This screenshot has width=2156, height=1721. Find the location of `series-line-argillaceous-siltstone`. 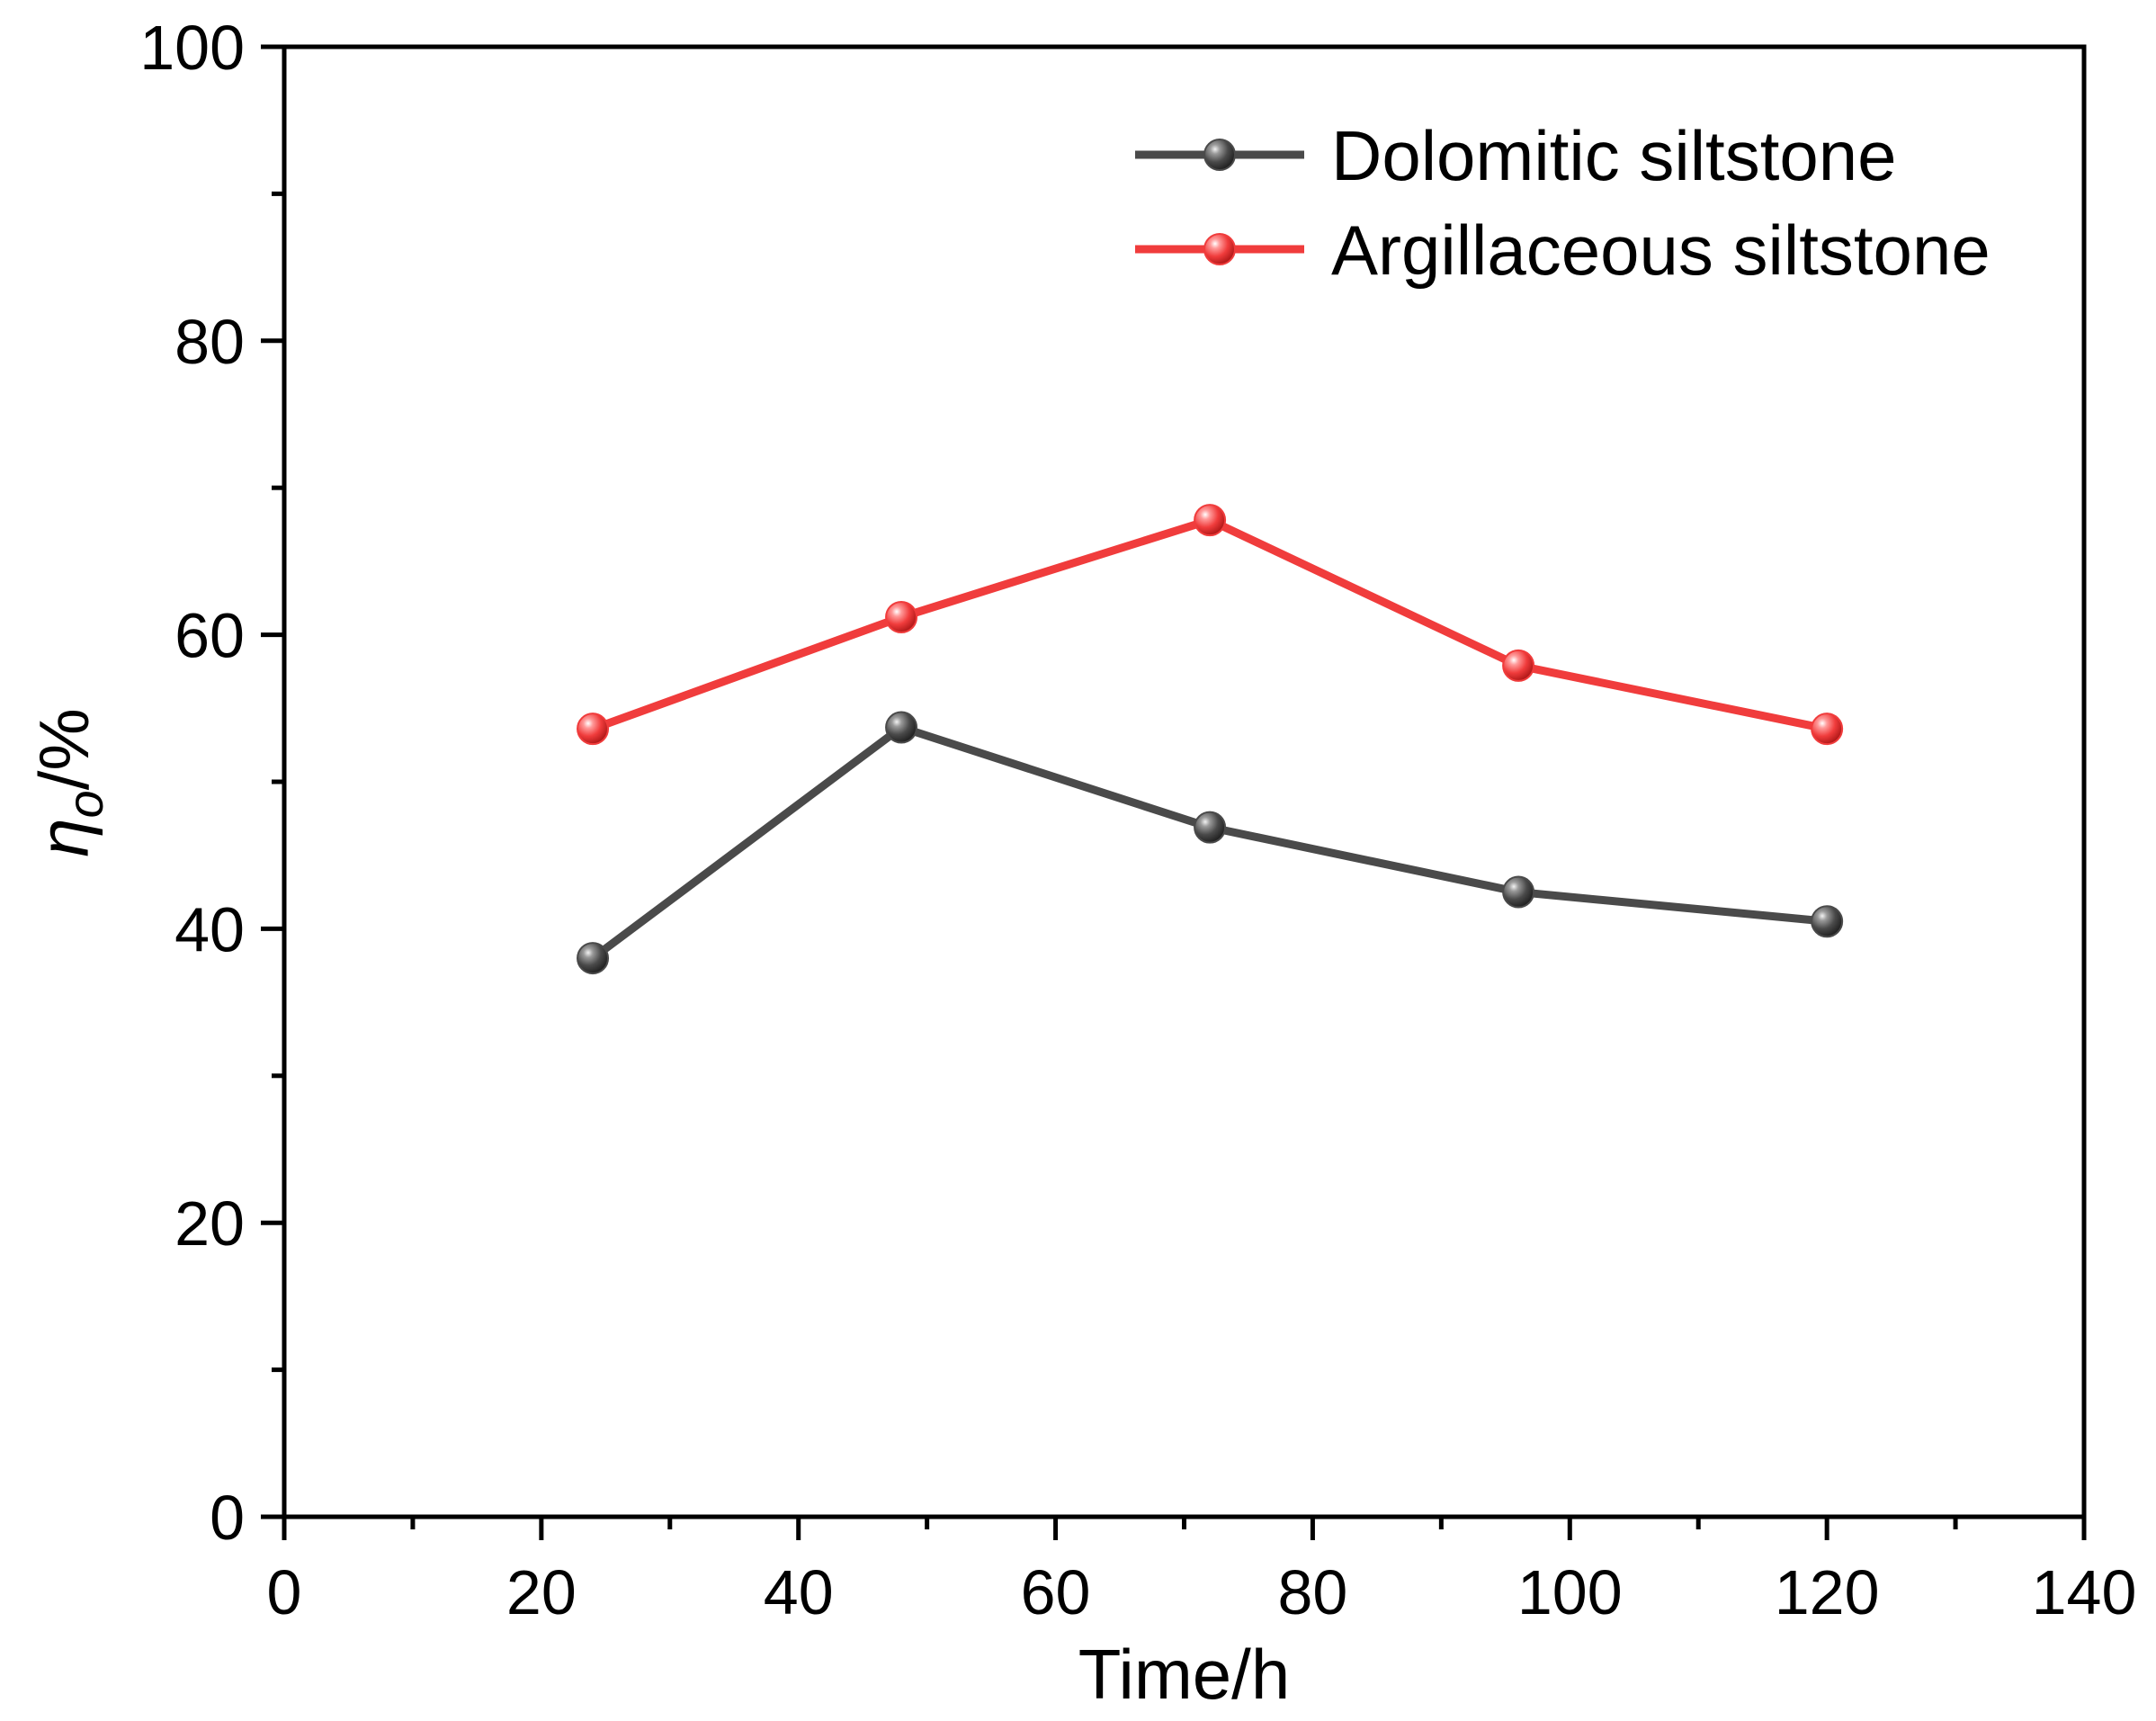

series-line-argillaceous-siltstone is located at coordinates (1210, 624).